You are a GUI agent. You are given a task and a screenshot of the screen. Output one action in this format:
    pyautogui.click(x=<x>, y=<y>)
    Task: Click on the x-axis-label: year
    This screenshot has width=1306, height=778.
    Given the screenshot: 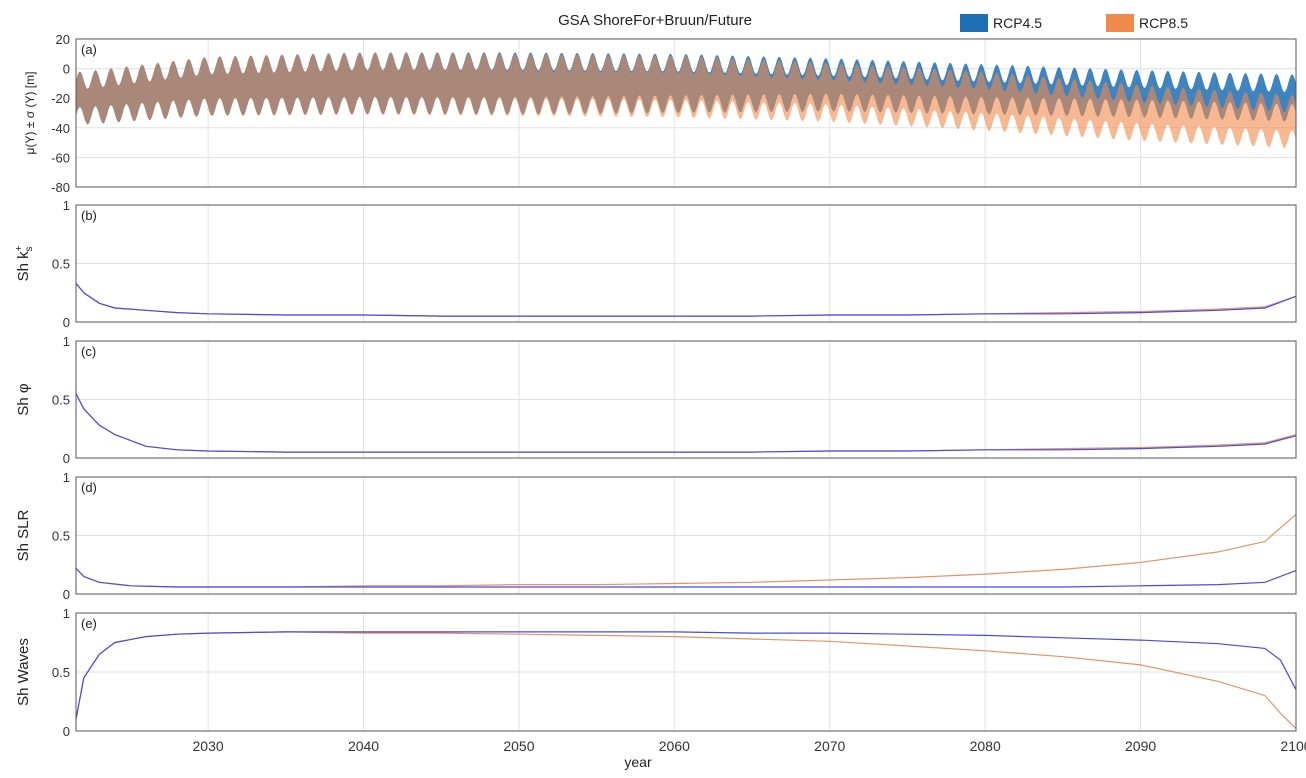 What is the action you would take?
    pyautogui.click(x=638, y=762)
    